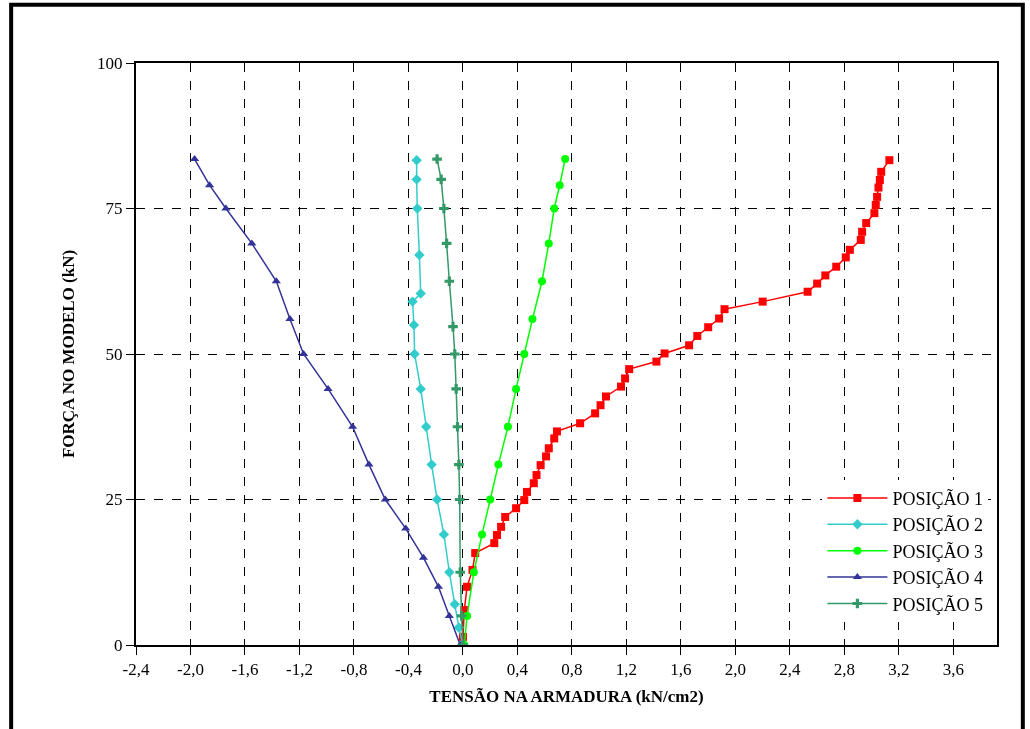  Describe the element at coordinates (463, 670) in the screenshot. I see `x-tick-label: 0,0` at that location.